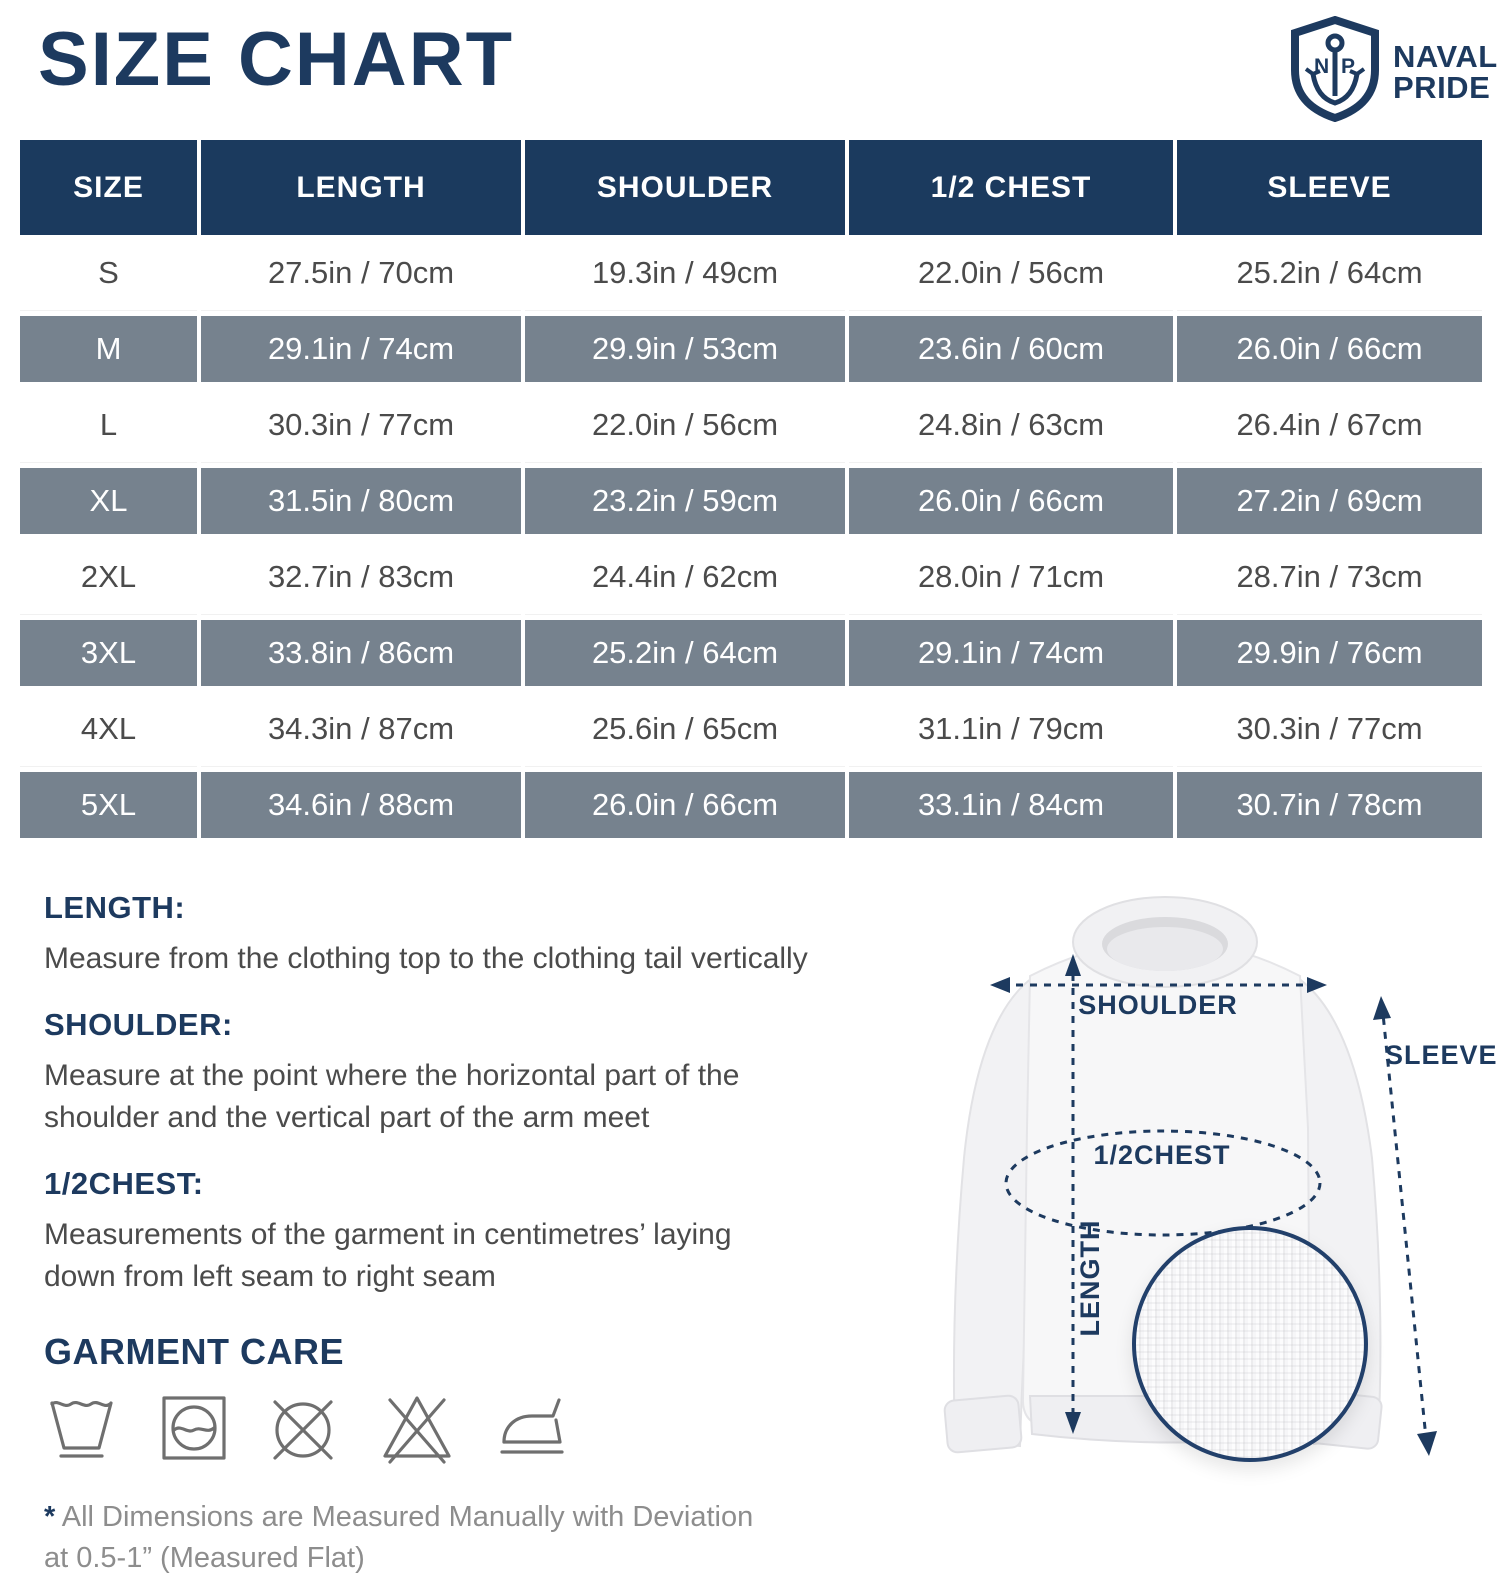  I want to click on sleeve-measure-label: SLEEVE, so click(1441, 1055).